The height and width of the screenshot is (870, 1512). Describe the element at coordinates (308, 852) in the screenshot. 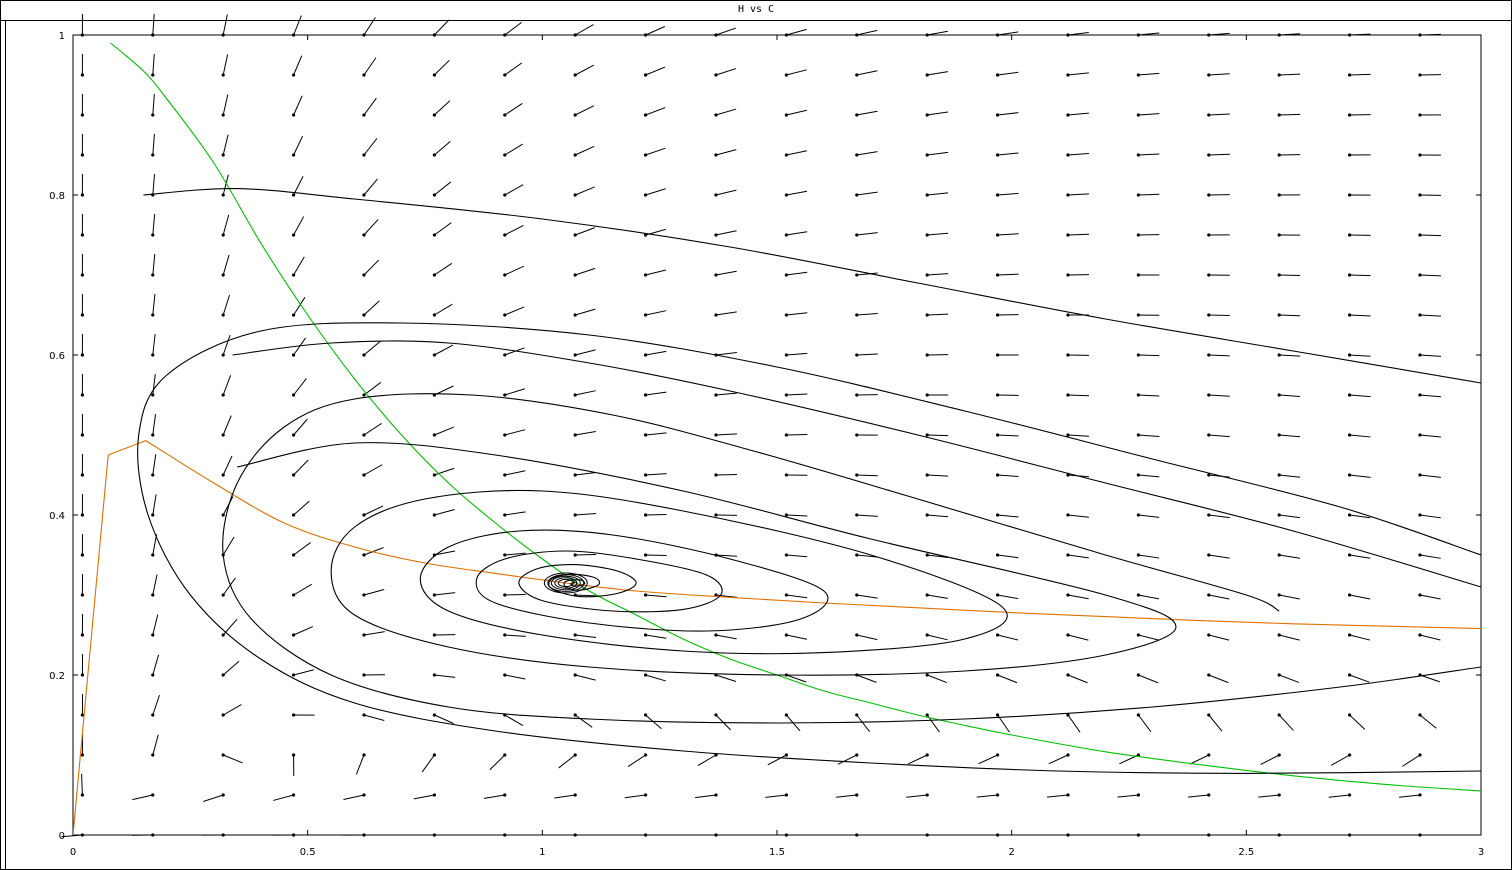

I see `x-tick-label: 0.5` at that location.